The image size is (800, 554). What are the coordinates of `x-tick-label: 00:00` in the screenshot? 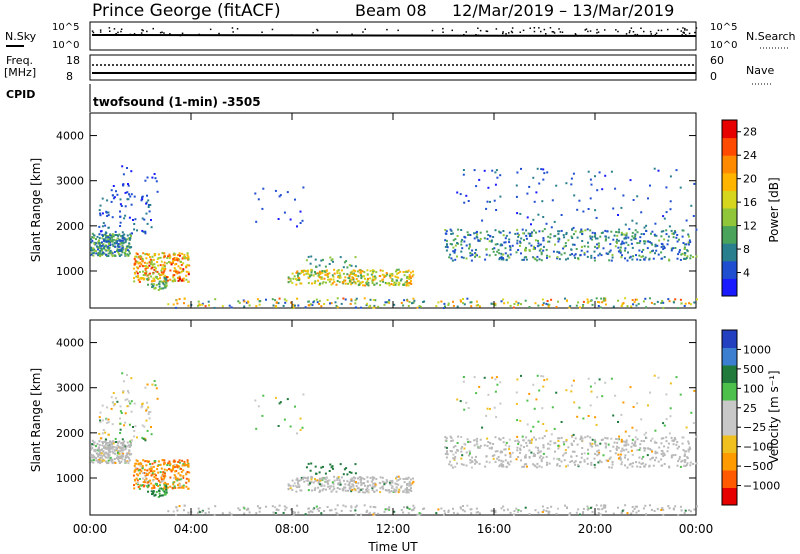 It's located at (90, 529).